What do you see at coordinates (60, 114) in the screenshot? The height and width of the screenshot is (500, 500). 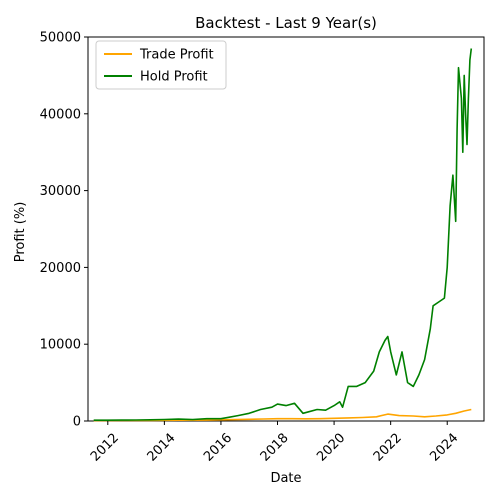 I see `y-tick-label: 40000` at bounding box center [60, 114].